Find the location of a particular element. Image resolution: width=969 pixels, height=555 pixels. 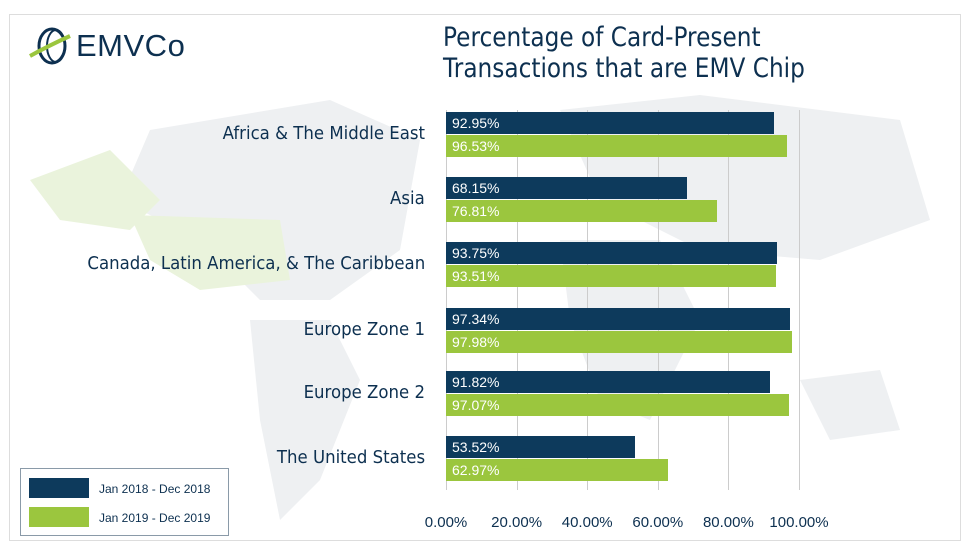

category-label: Africa & The Middle East is located at coordinates (323, 133).